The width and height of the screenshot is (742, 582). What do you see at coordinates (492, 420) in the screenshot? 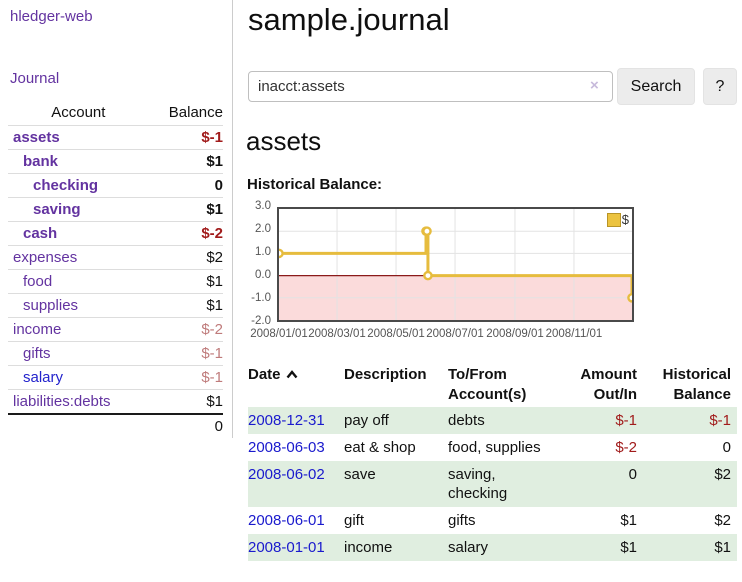
I see `register-row: 2008-12-31 pay off debts $-1 $-1` at bounding box center [492, 420].